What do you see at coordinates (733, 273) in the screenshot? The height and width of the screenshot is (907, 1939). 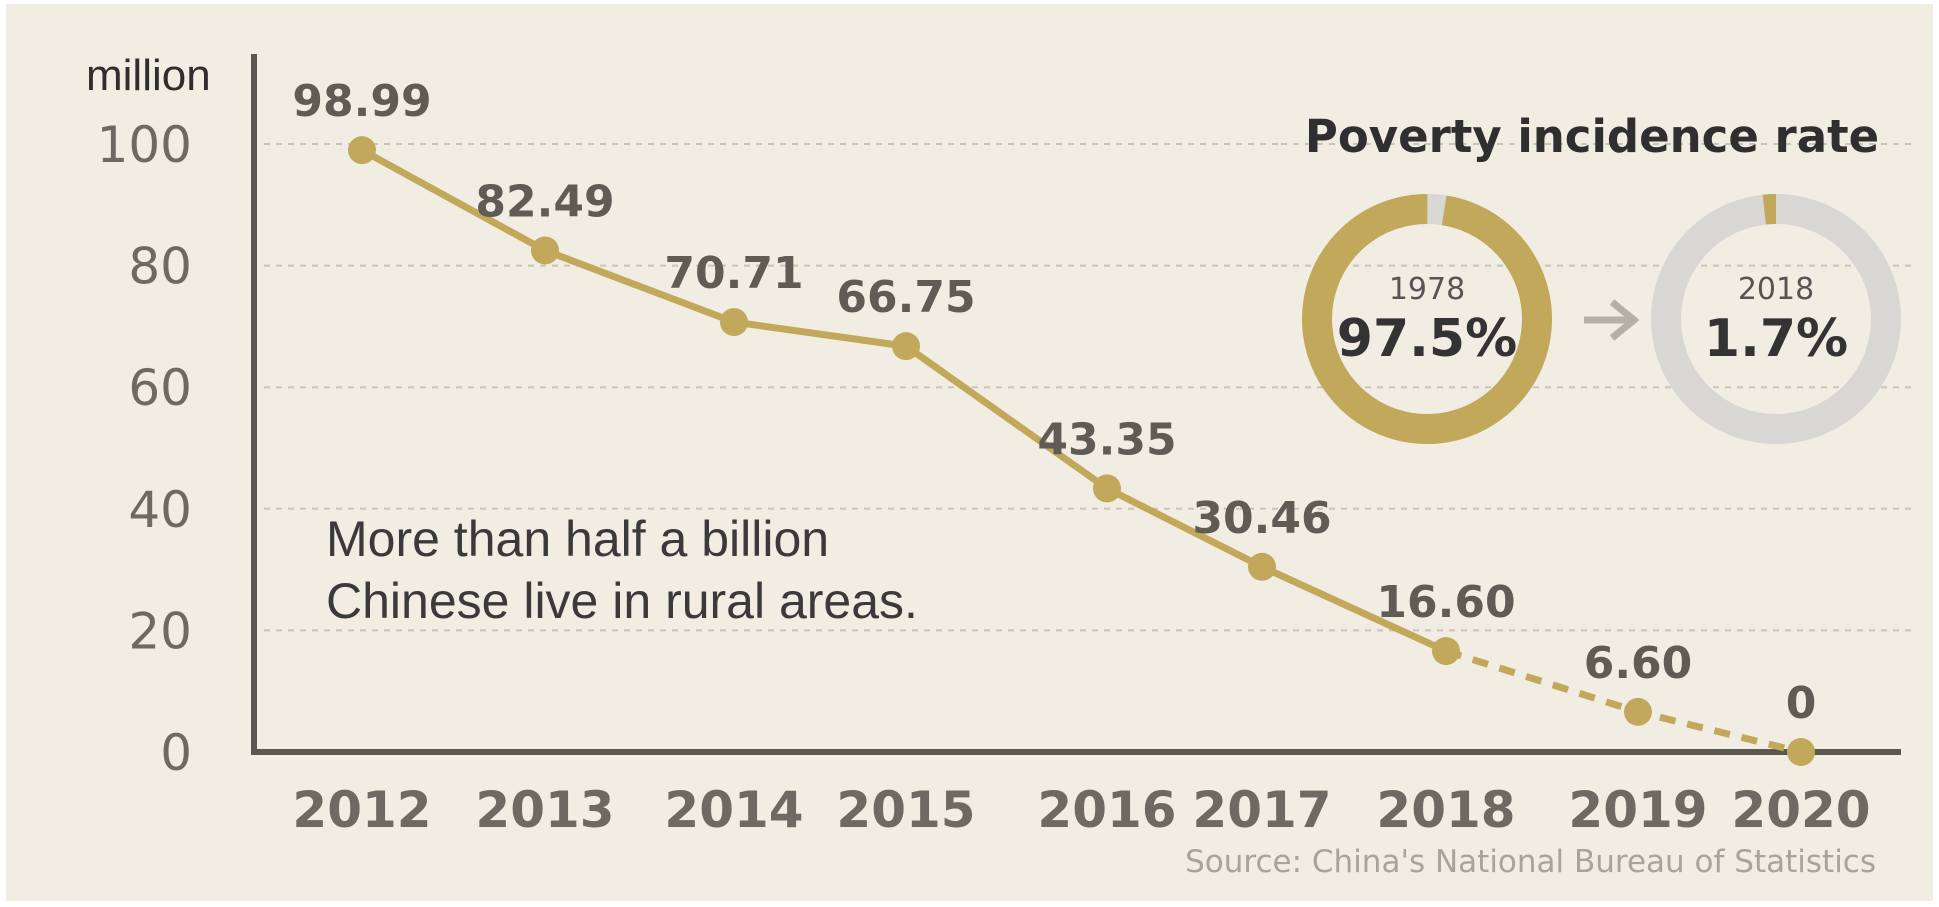 I see `data-label-2014: 70.71` at bounding box center [733, 273].